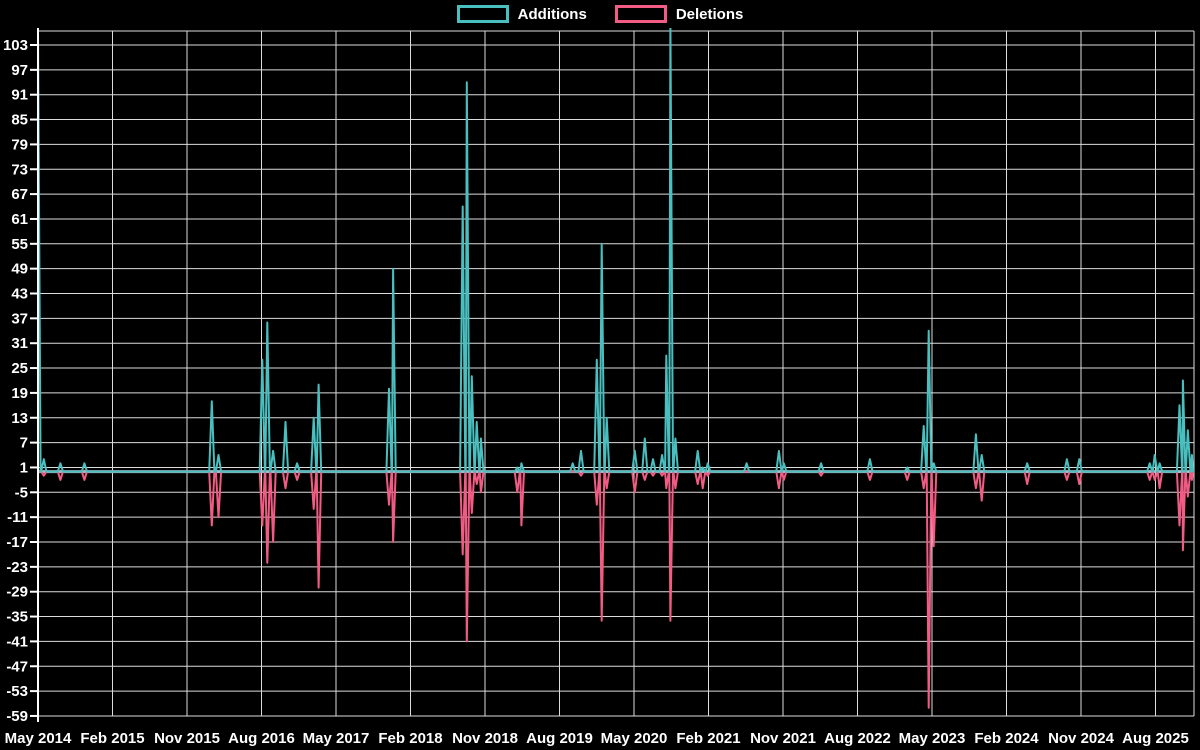 This screenshot has height=750, width=1200. What do you see at coordinates (932, 738) in the screenshot?
I see `x-tick-label: May 2023` at bounding box center [932, 738].